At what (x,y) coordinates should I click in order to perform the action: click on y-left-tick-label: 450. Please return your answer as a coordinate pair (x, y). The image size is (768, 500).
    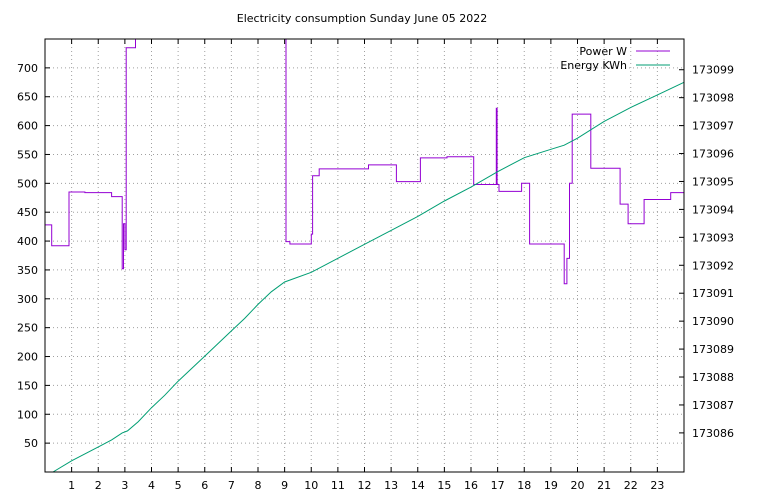
    Looking at the image, I should click on (27, 212).